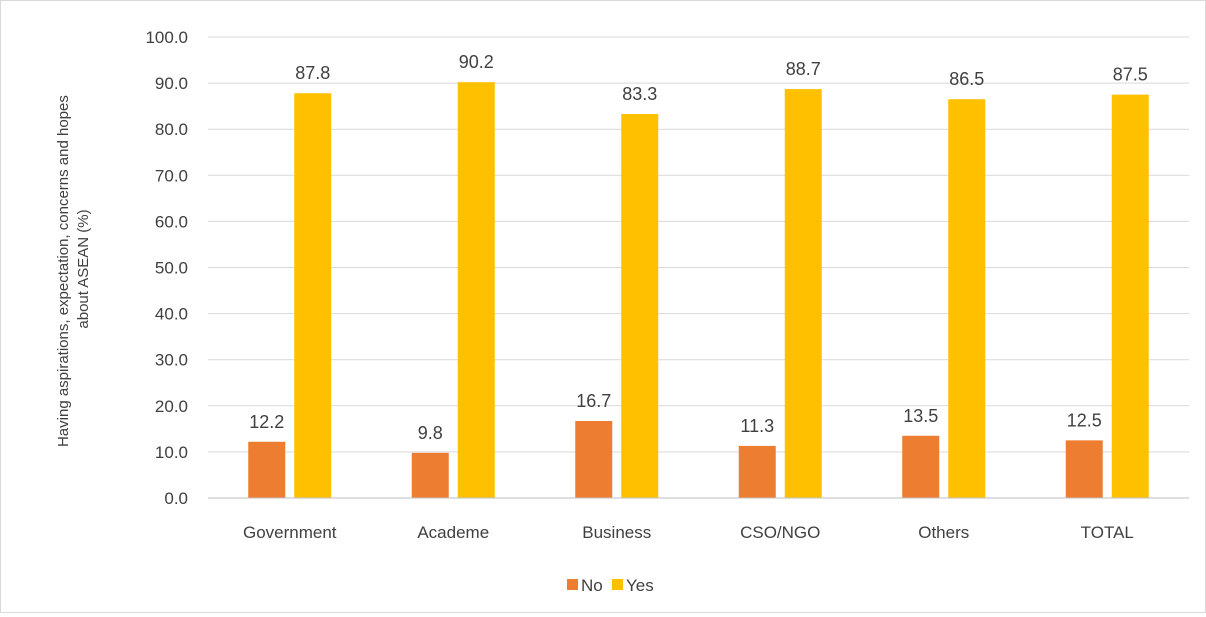 This screenshot has width=1206, height=617. Describe the element at coordinates (616, 532) in the screenshot. I see `x-category-label: Business` at that location.